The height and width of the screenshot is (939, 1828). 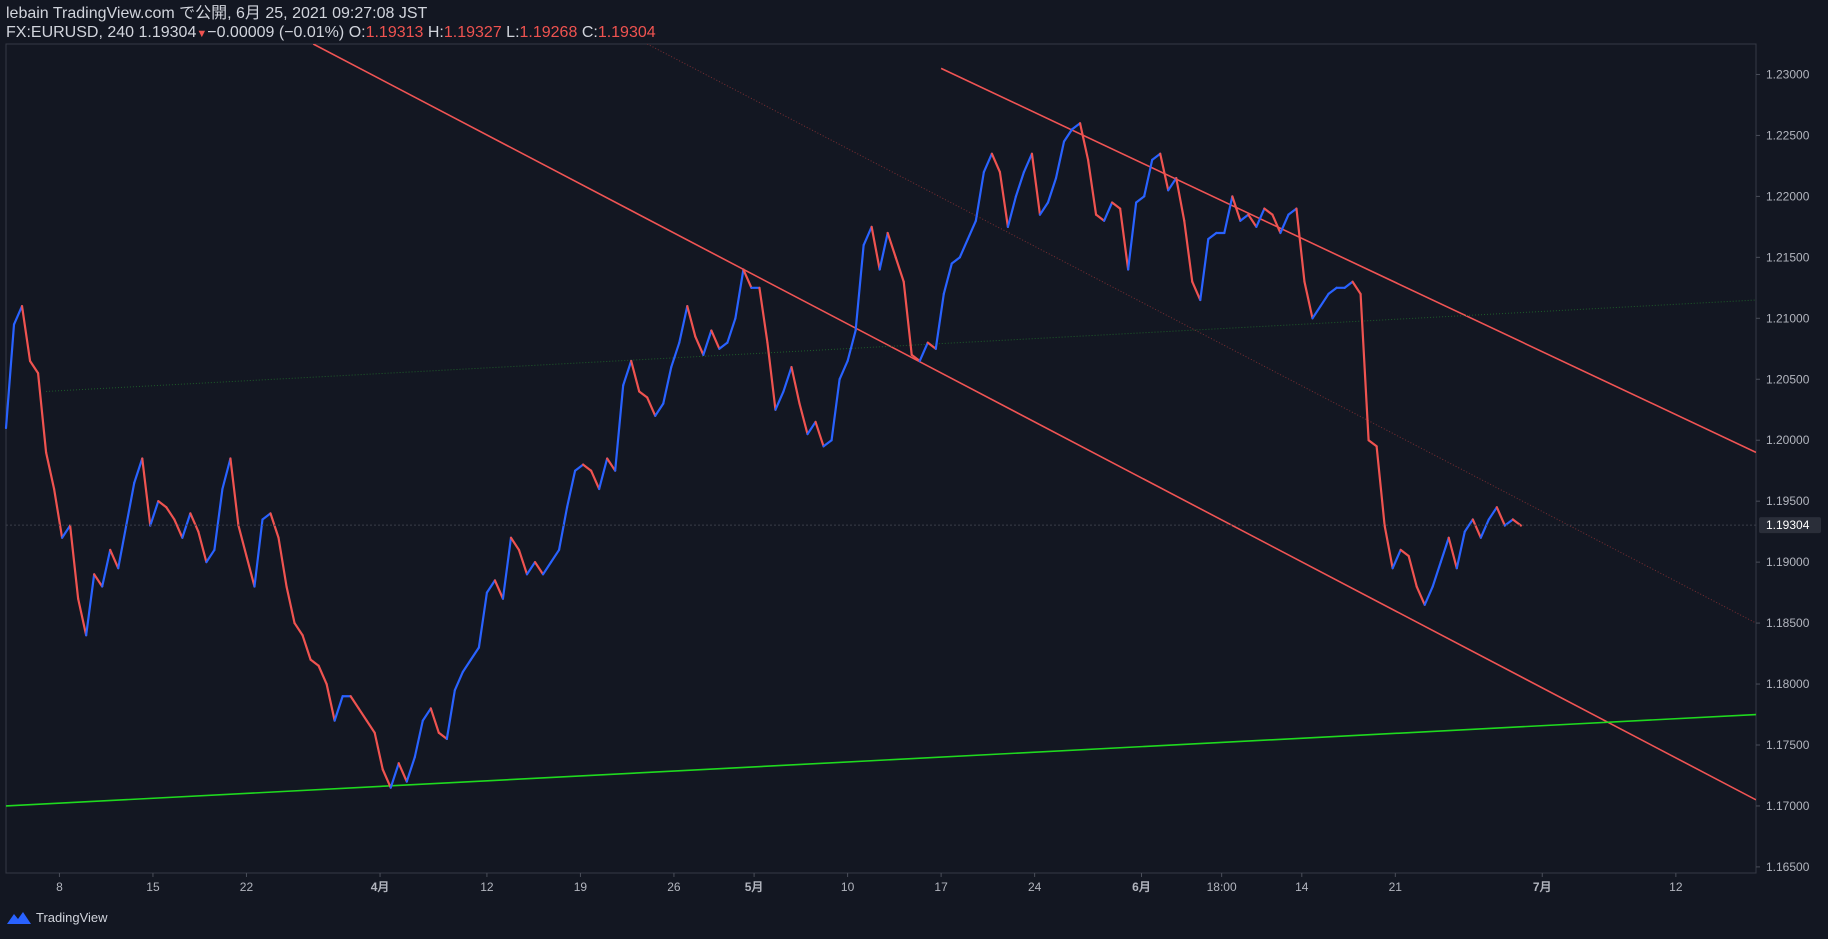 What do you see at coordinates (72, 917) in the screenshot?
I see `brand-label: TradingView` at bounding box center [72, 917].